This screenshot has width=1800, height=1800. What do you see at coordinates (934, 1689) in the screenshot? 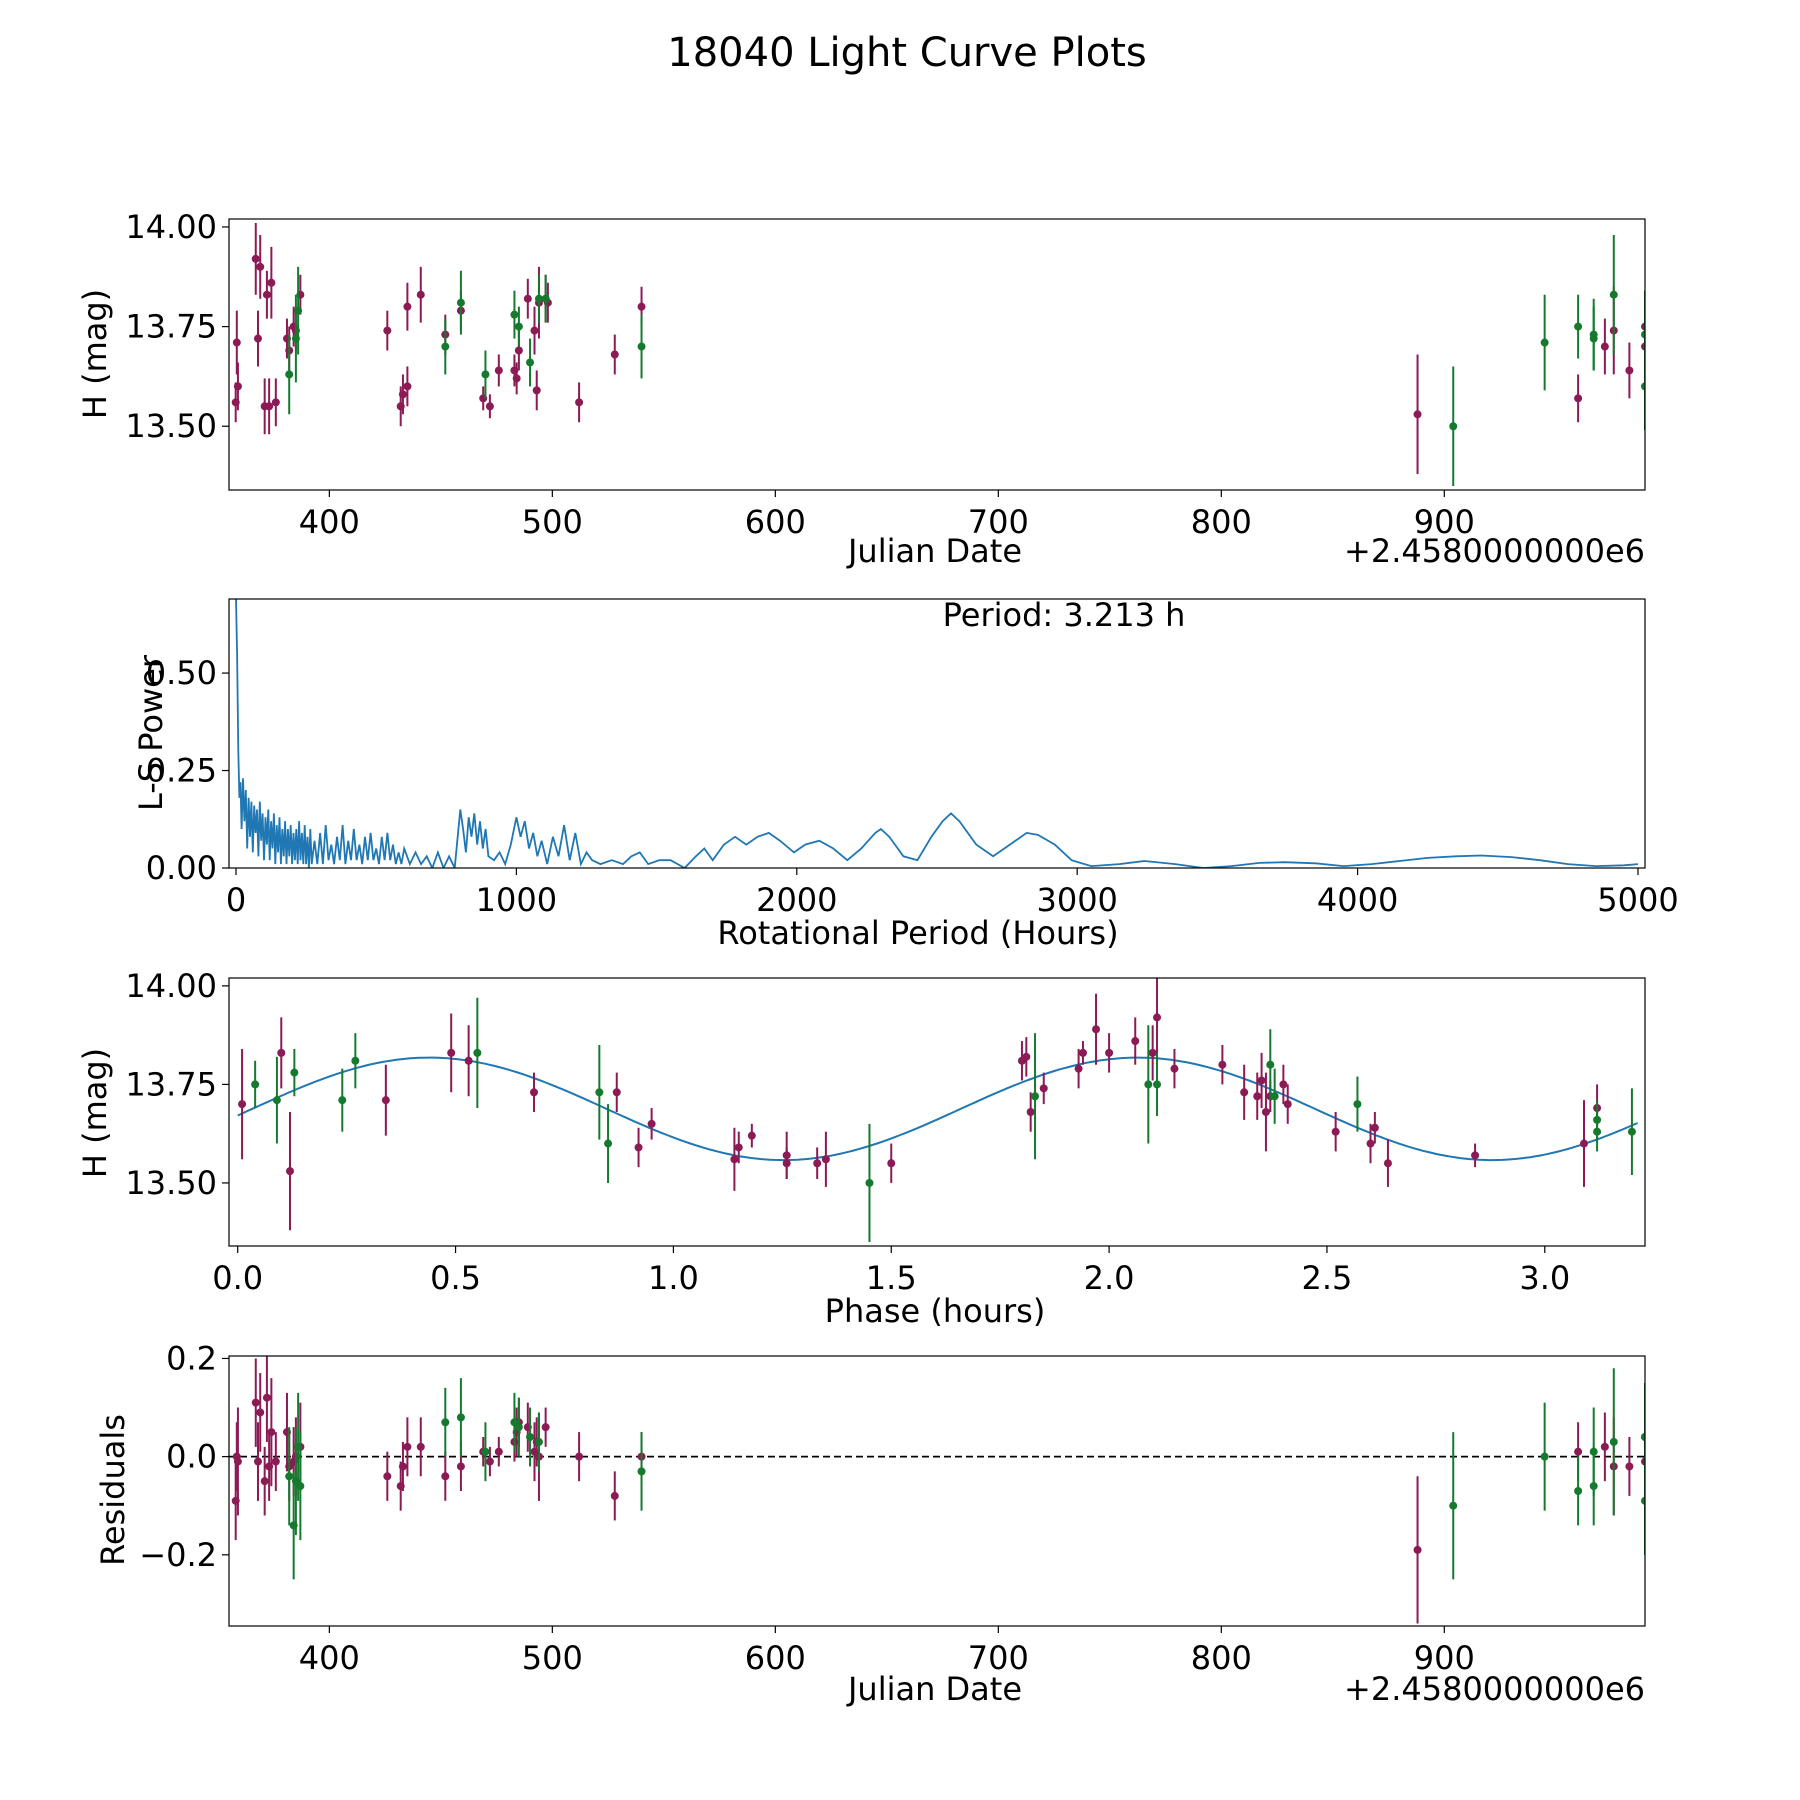
I see `residuals-xlabel: Julian Date` at bounding box center [934, 1689].